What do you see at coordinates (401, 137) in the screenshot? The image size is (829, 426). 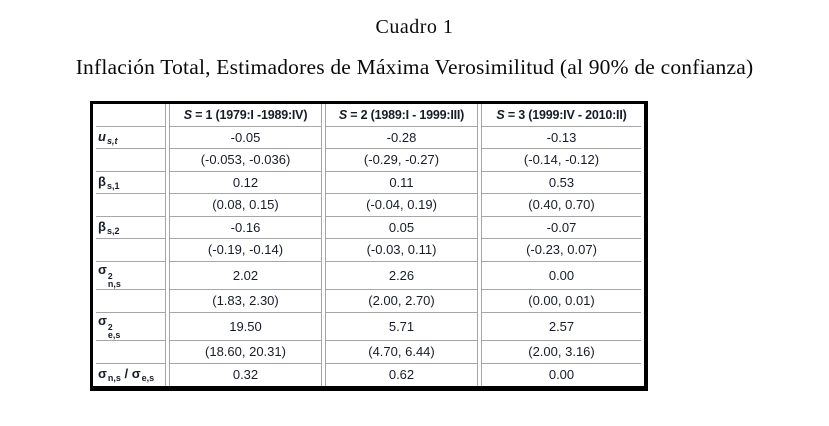 I see `value-cell: -0.28` at bounding box center [401, 137].